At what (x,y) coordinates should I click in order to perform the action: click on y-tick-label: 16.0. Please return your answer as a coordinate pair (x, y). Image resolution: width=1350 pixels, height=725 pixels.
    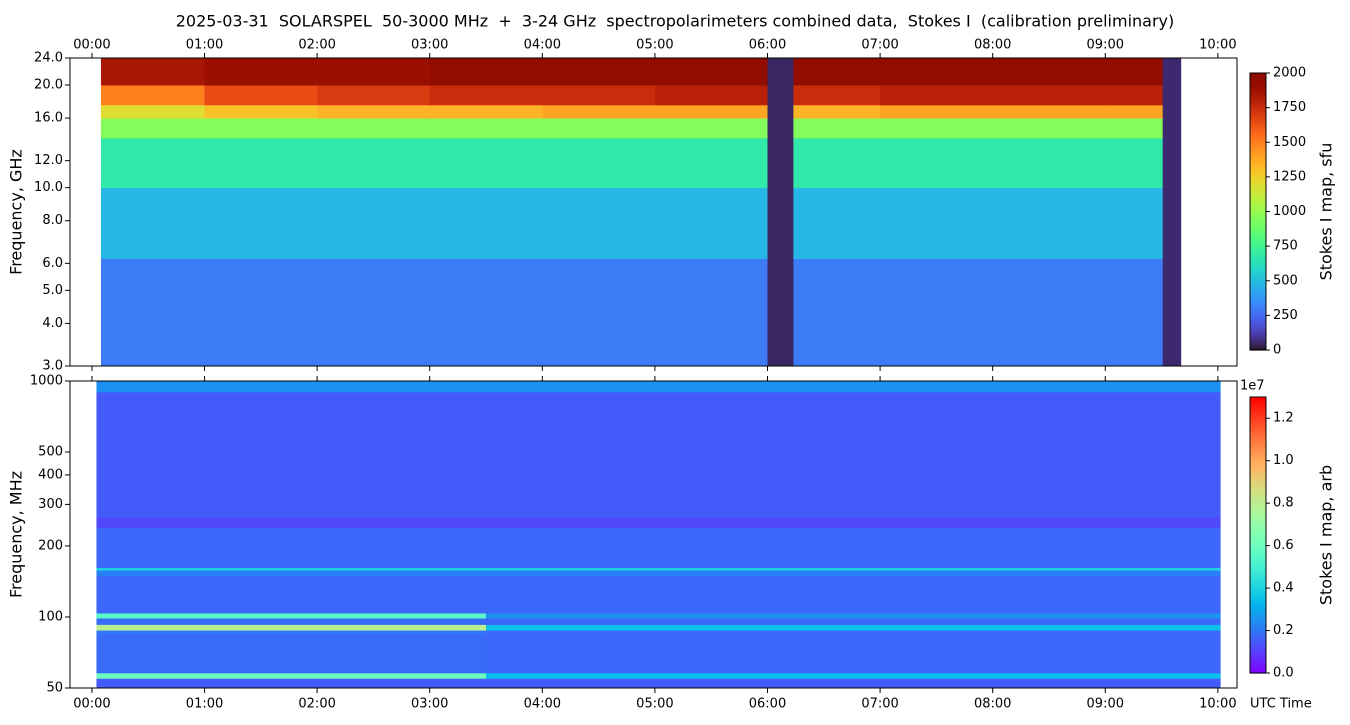
    Looking at the image, I should click on (48, 118).